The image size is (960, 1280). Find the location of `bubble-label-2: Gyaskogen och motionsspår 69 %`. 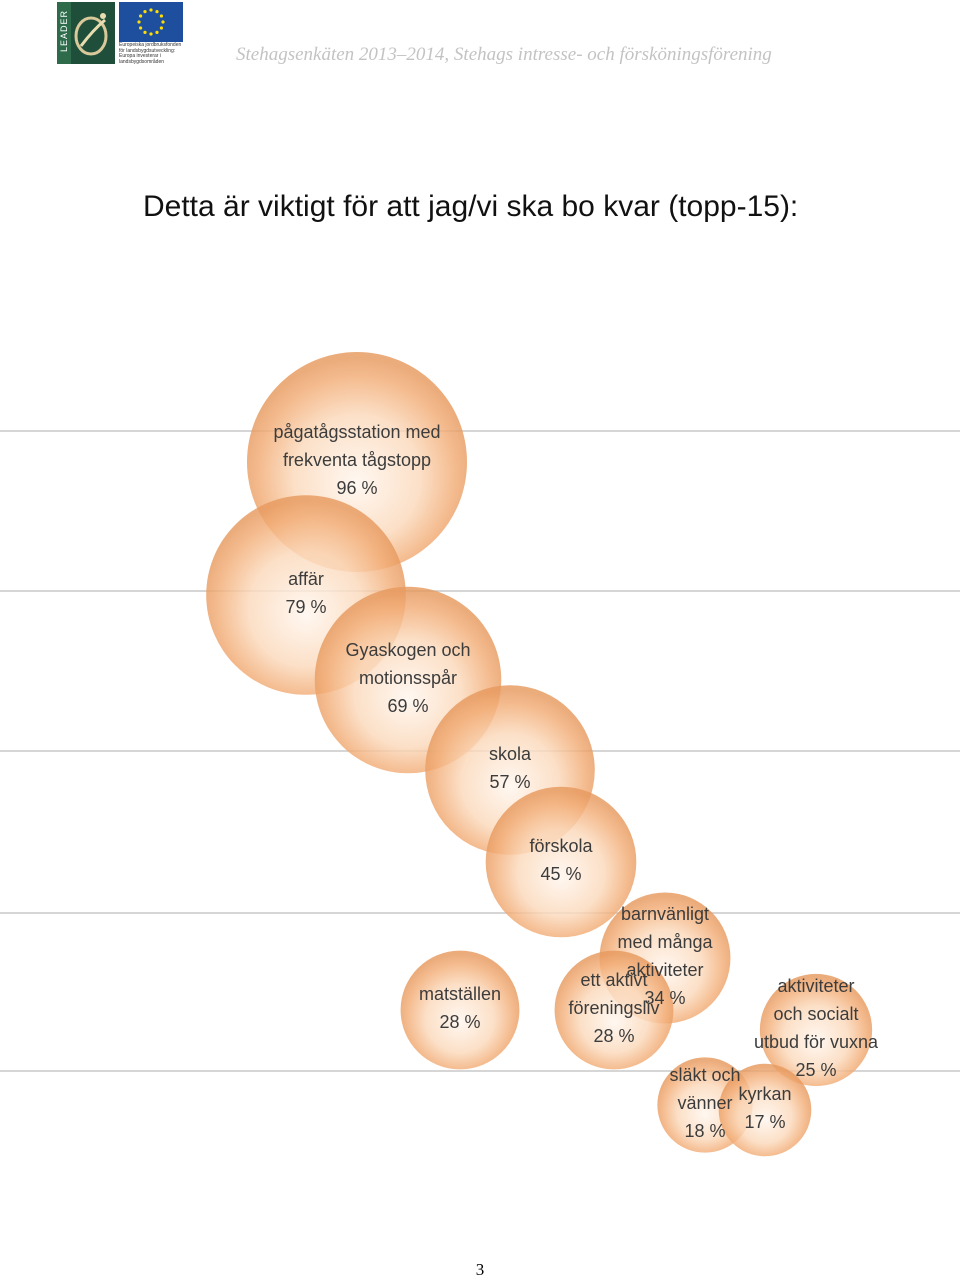

bubble-label-2: Gyaskogen och motionsspår 69 % is located at coordinates (407, 678).